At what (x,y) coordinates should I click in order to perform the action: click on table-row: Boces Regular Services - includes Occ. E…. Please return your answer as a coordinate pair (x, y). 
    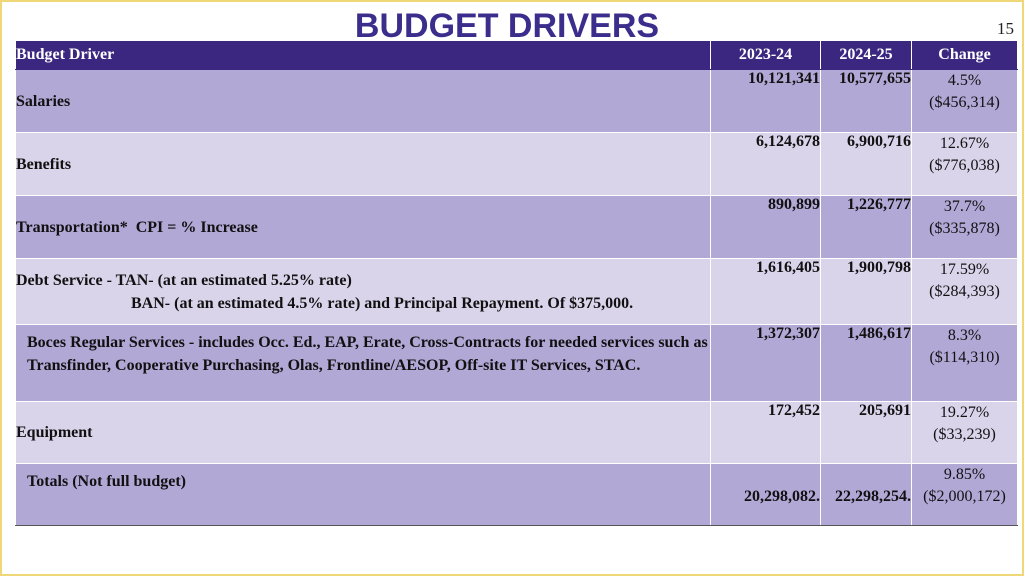
    Looking at the image, I should click on (516, 363).